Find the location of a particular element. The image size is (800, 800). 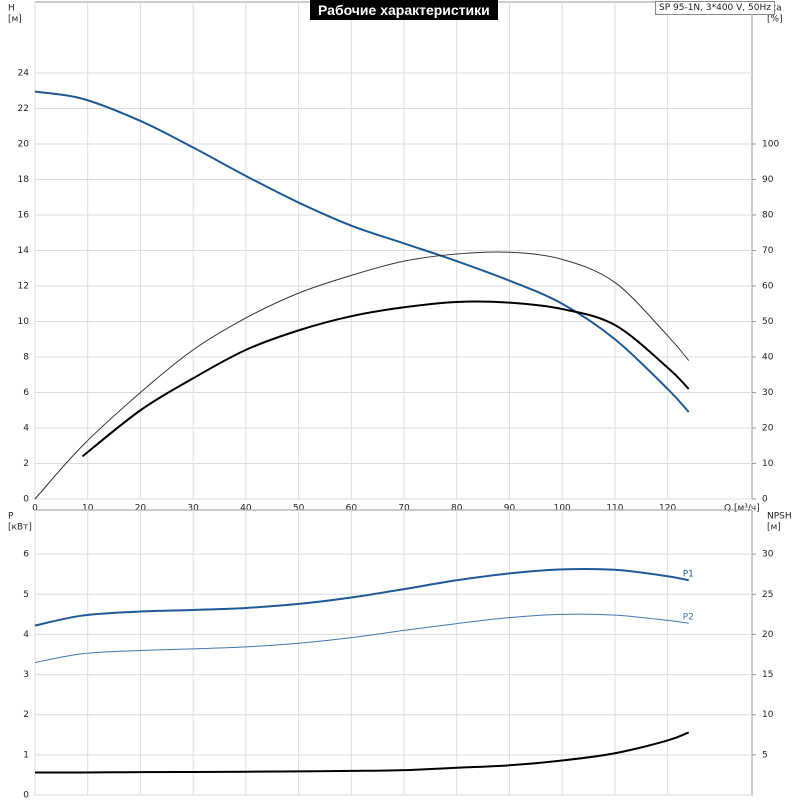

y-tick-label: 24 is located at coordinates (24, 74).